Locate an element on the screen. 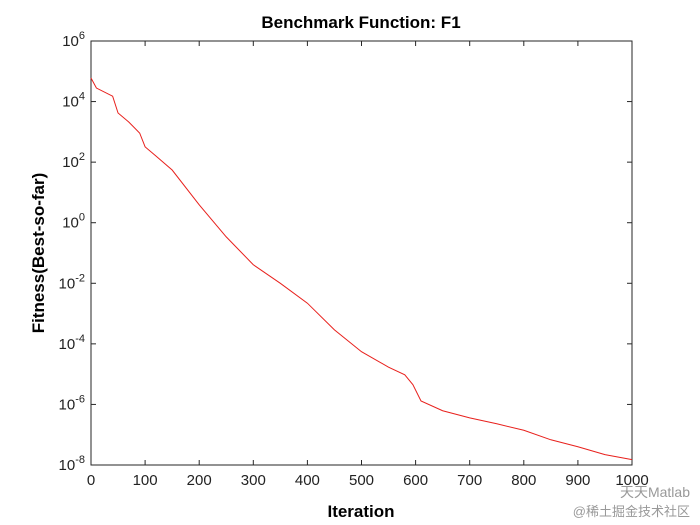 This screenshot has height=525, width=700. y-axis-label: Fitness(Best-so-far) is located at coordinates (38, 253).